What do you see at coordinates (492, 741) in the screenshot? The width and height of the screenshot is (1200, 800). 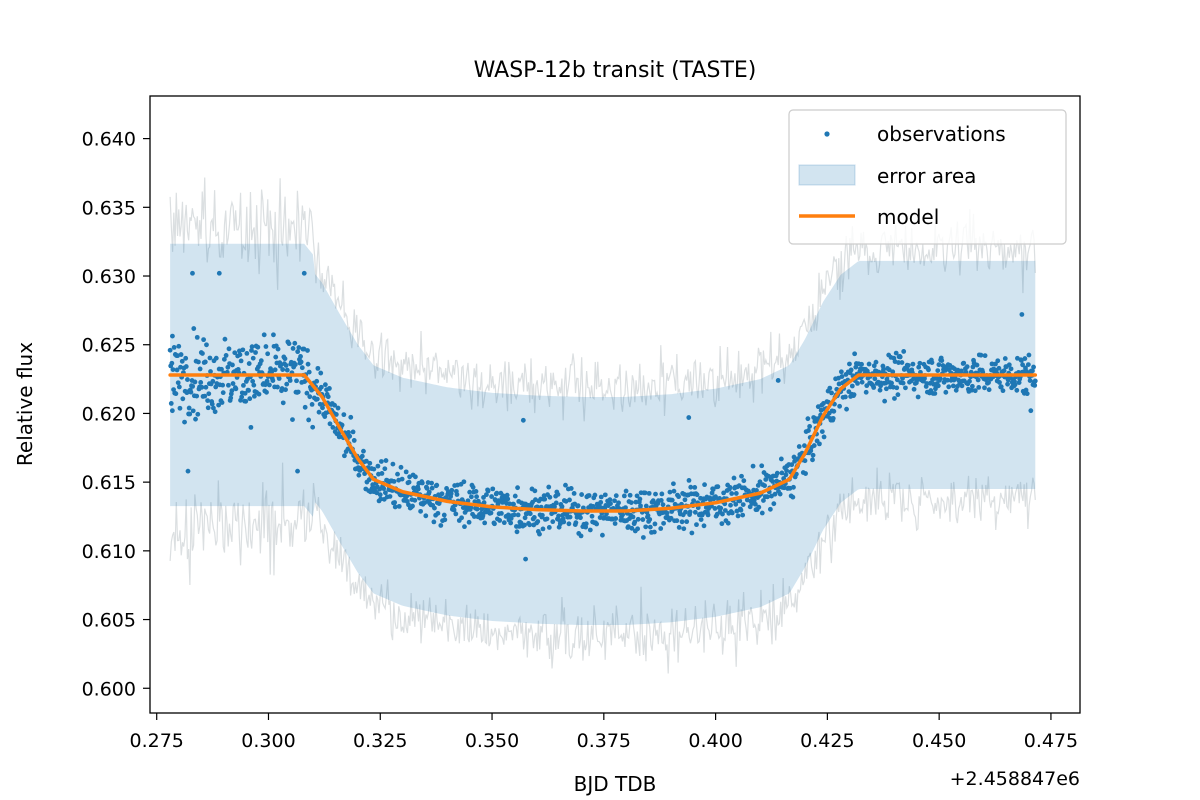 I see `x-tick-label: 0.350` at bounding box center [492, 741].